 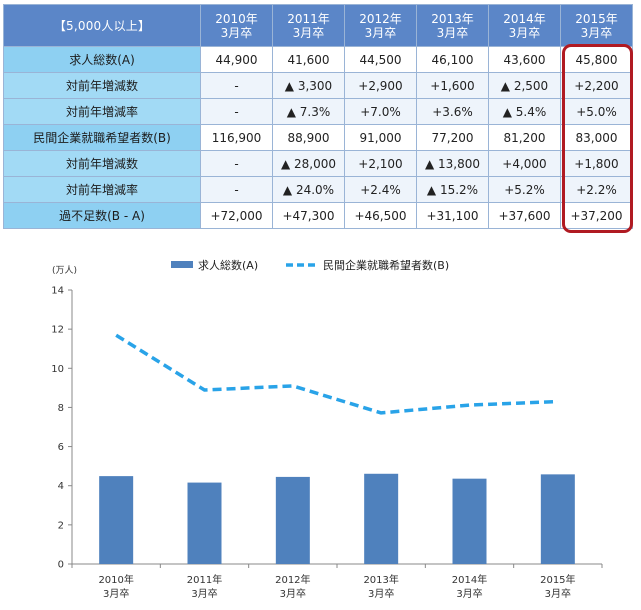 What do you see at coordinates (310, 265) in the screenshot?
I see `chart-legend: 求人総数(A) 民間企業就職希望者数(B)` at bounding box center [310, 265].